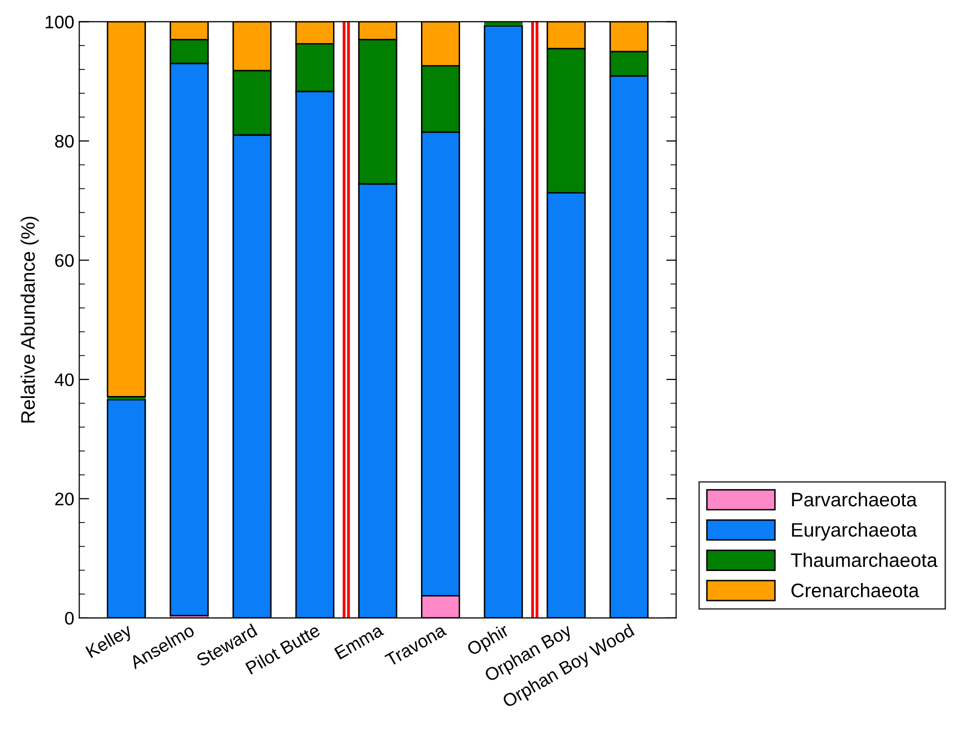 The height and width of the screenshot is (749, 955). I want to click on y-tick-label: 80, so click(64, 141).